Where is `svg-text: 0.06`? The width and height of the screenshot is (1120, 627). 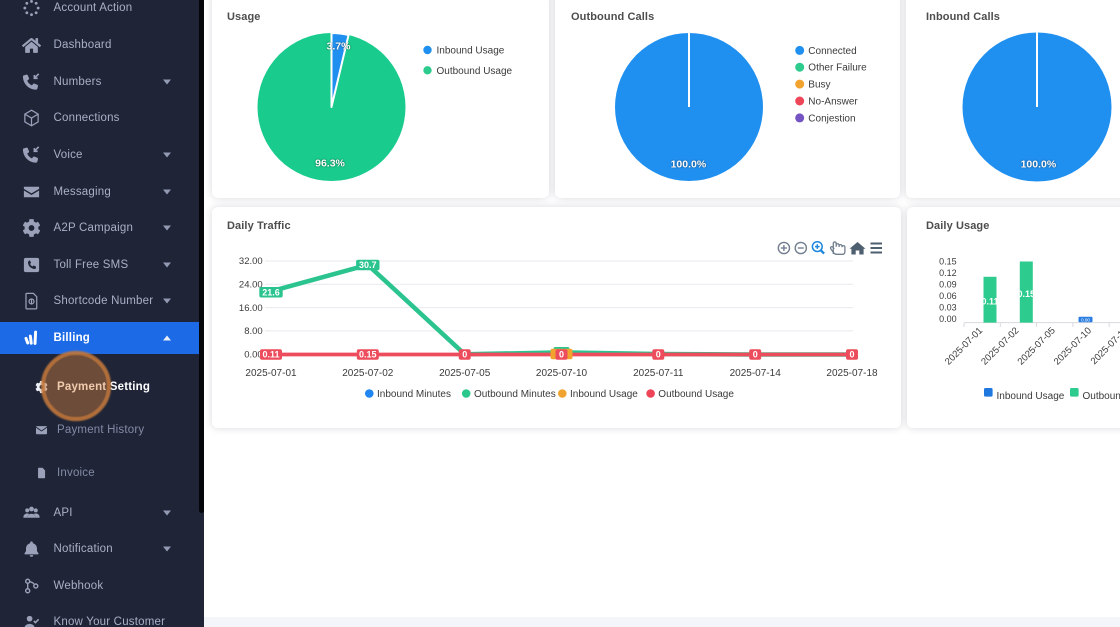 svg-text: 0.06 is located at coordinates (948, 296).